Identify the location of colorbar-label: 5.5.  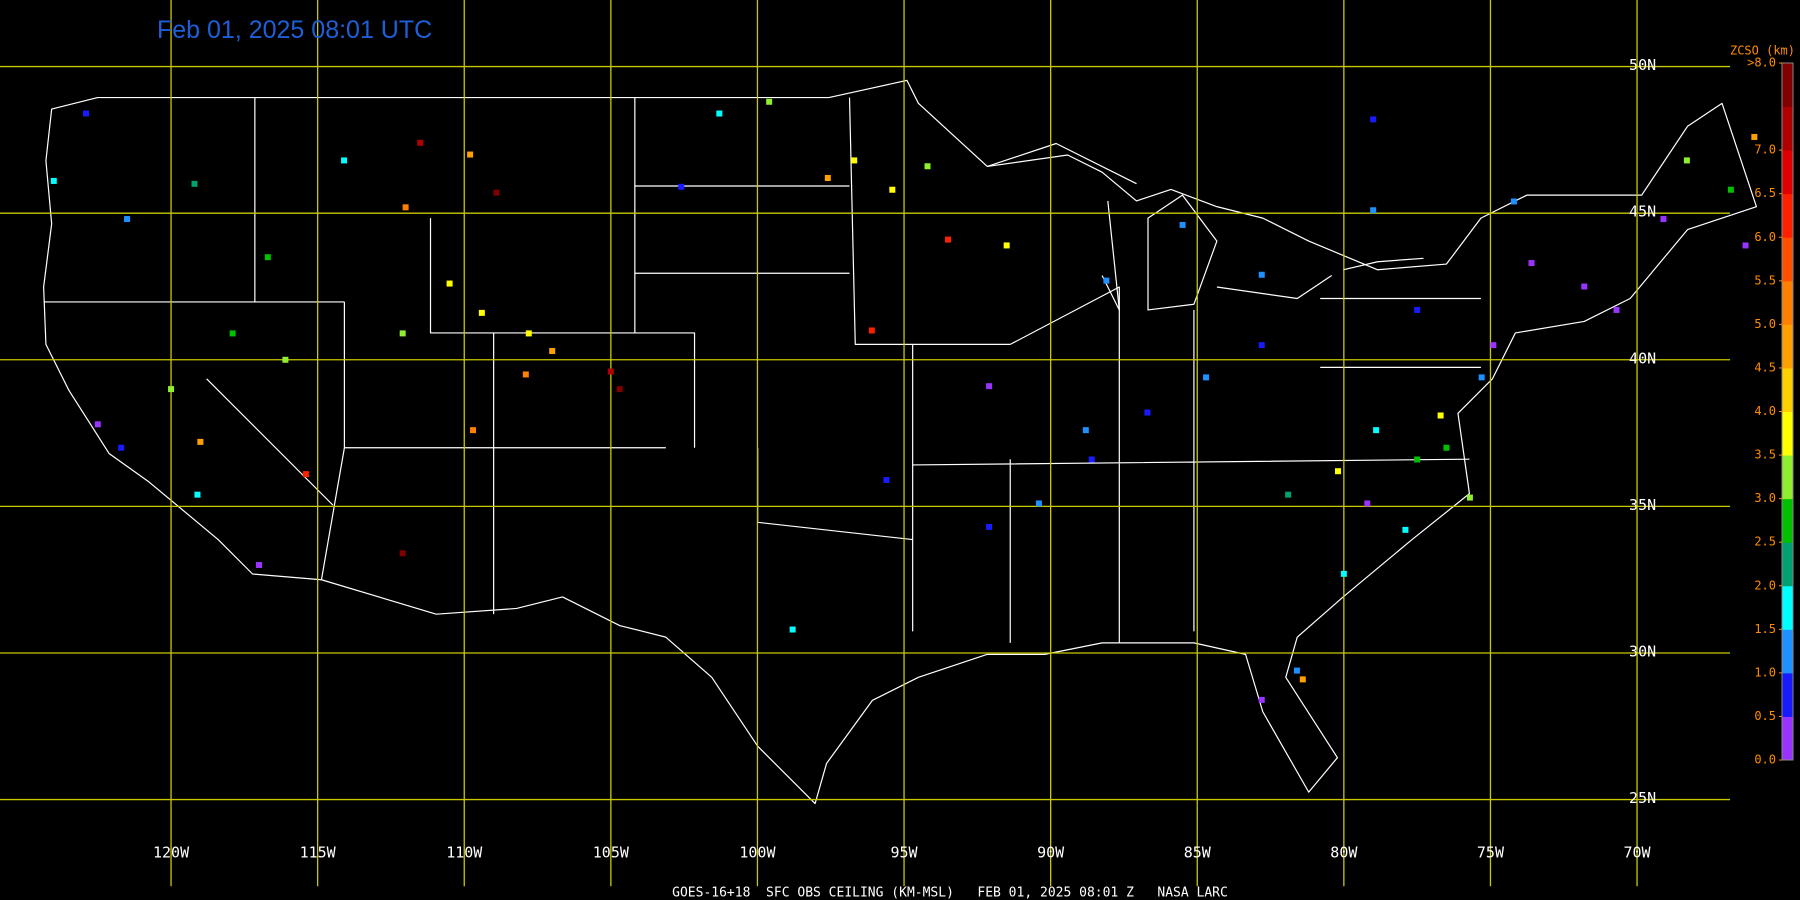
(1765, 280).